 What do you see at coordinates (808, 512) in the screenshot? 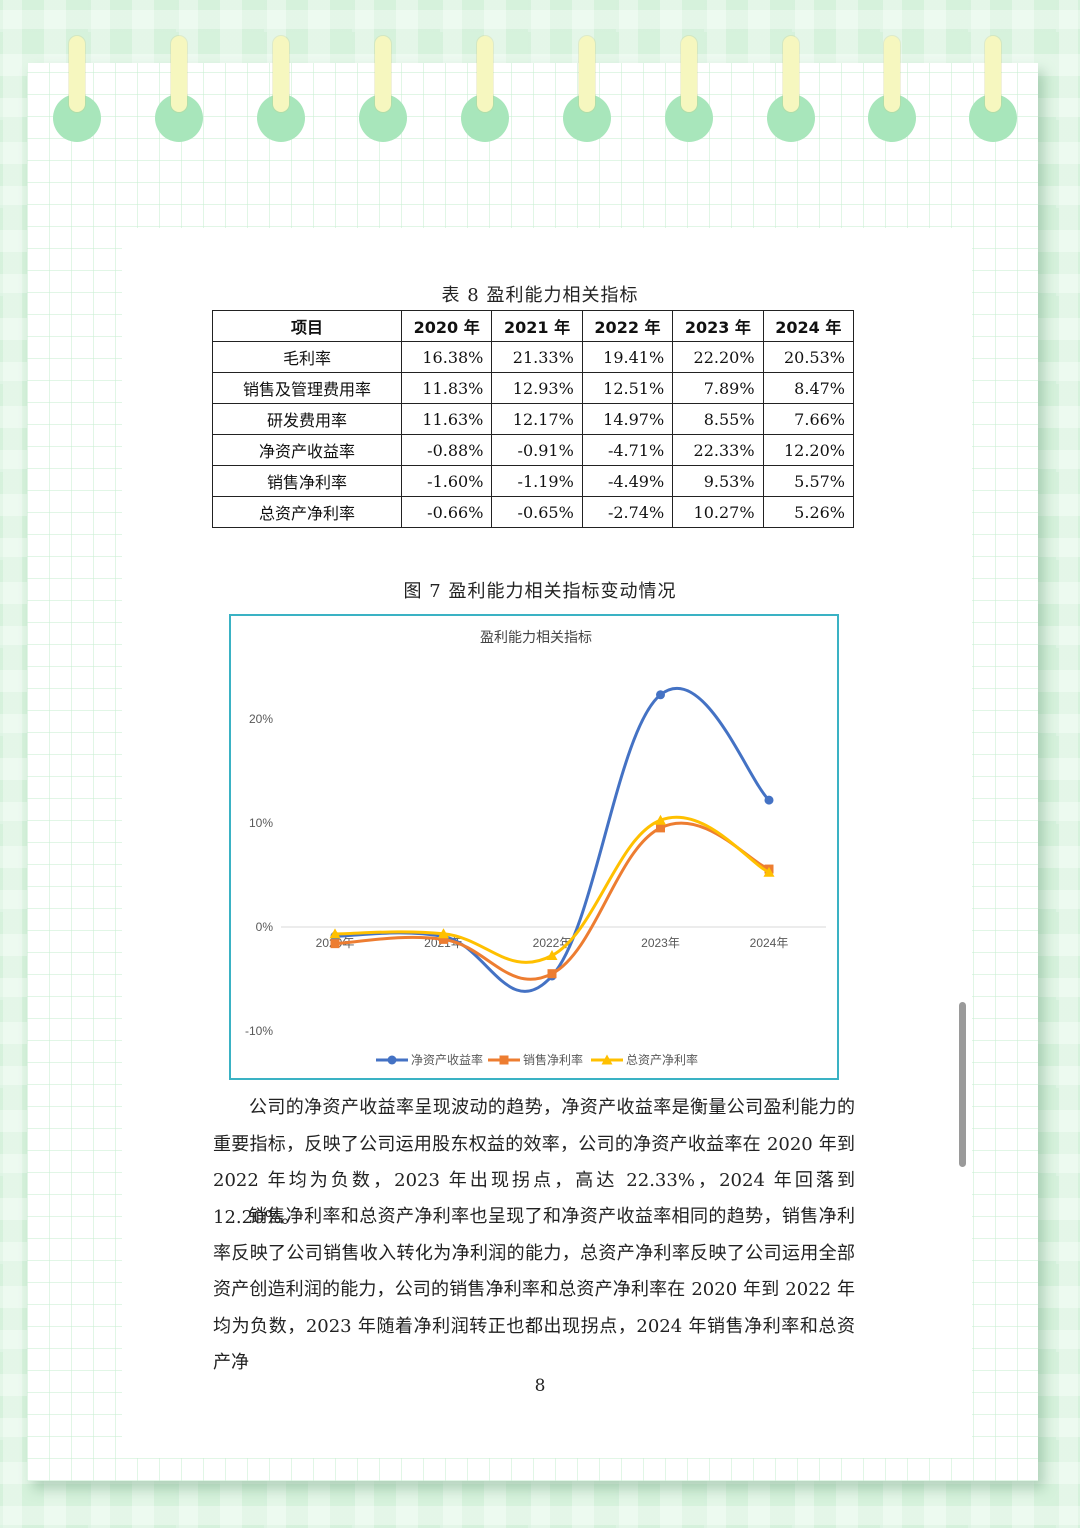
I see `table-cell: 5.26%` at bounding box center [808, 512].